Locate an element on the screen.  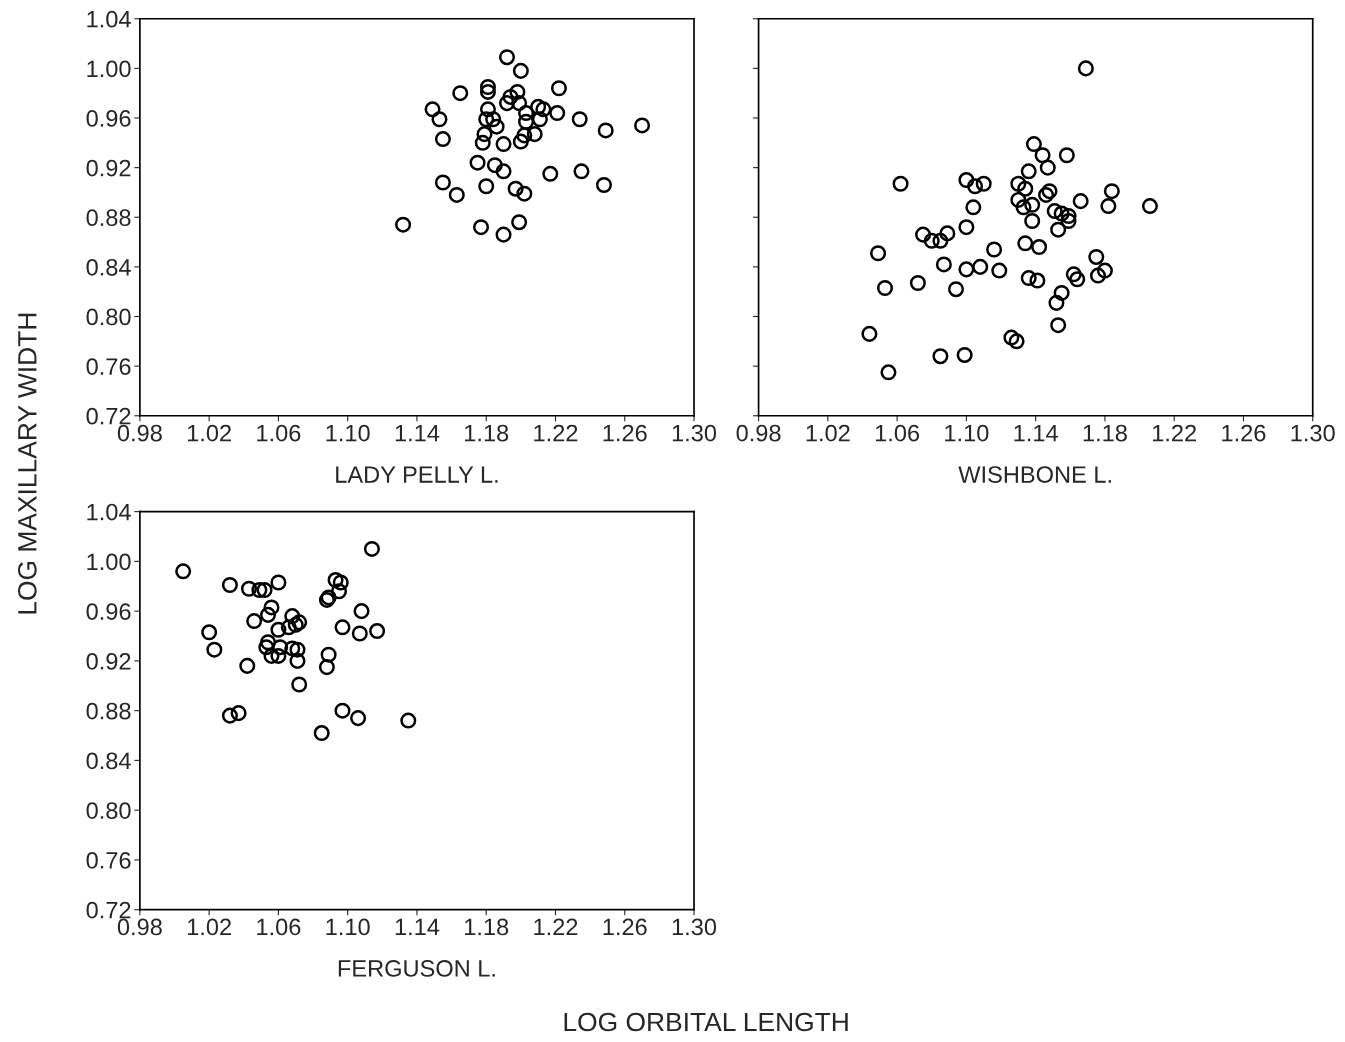
text: FERGUSON L. is located at coordinates (416, 968).